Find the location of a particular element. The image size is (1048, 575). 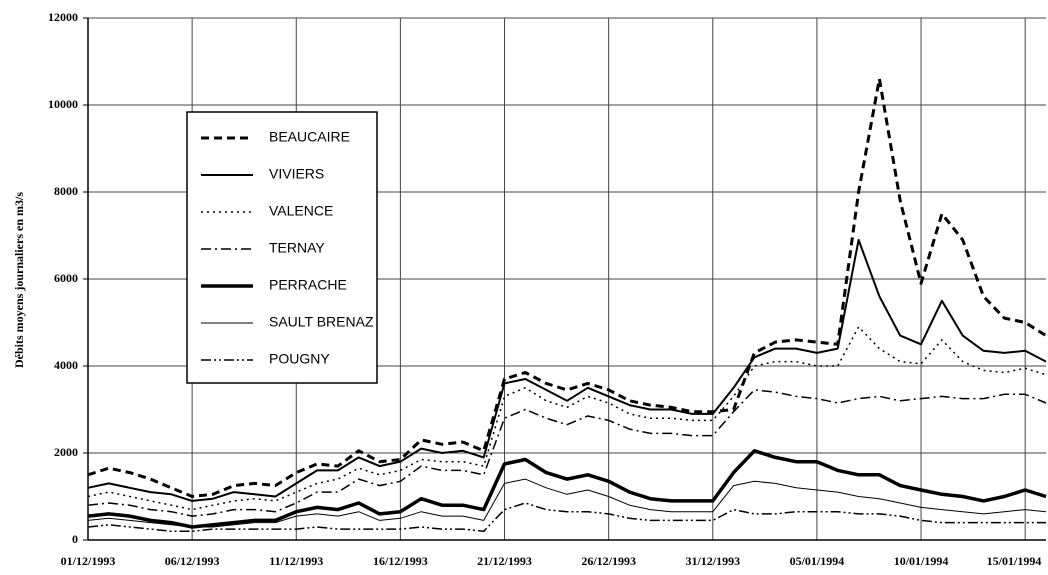

x-tick-label: 26/12/1993 is located at coordinates (608, 561).